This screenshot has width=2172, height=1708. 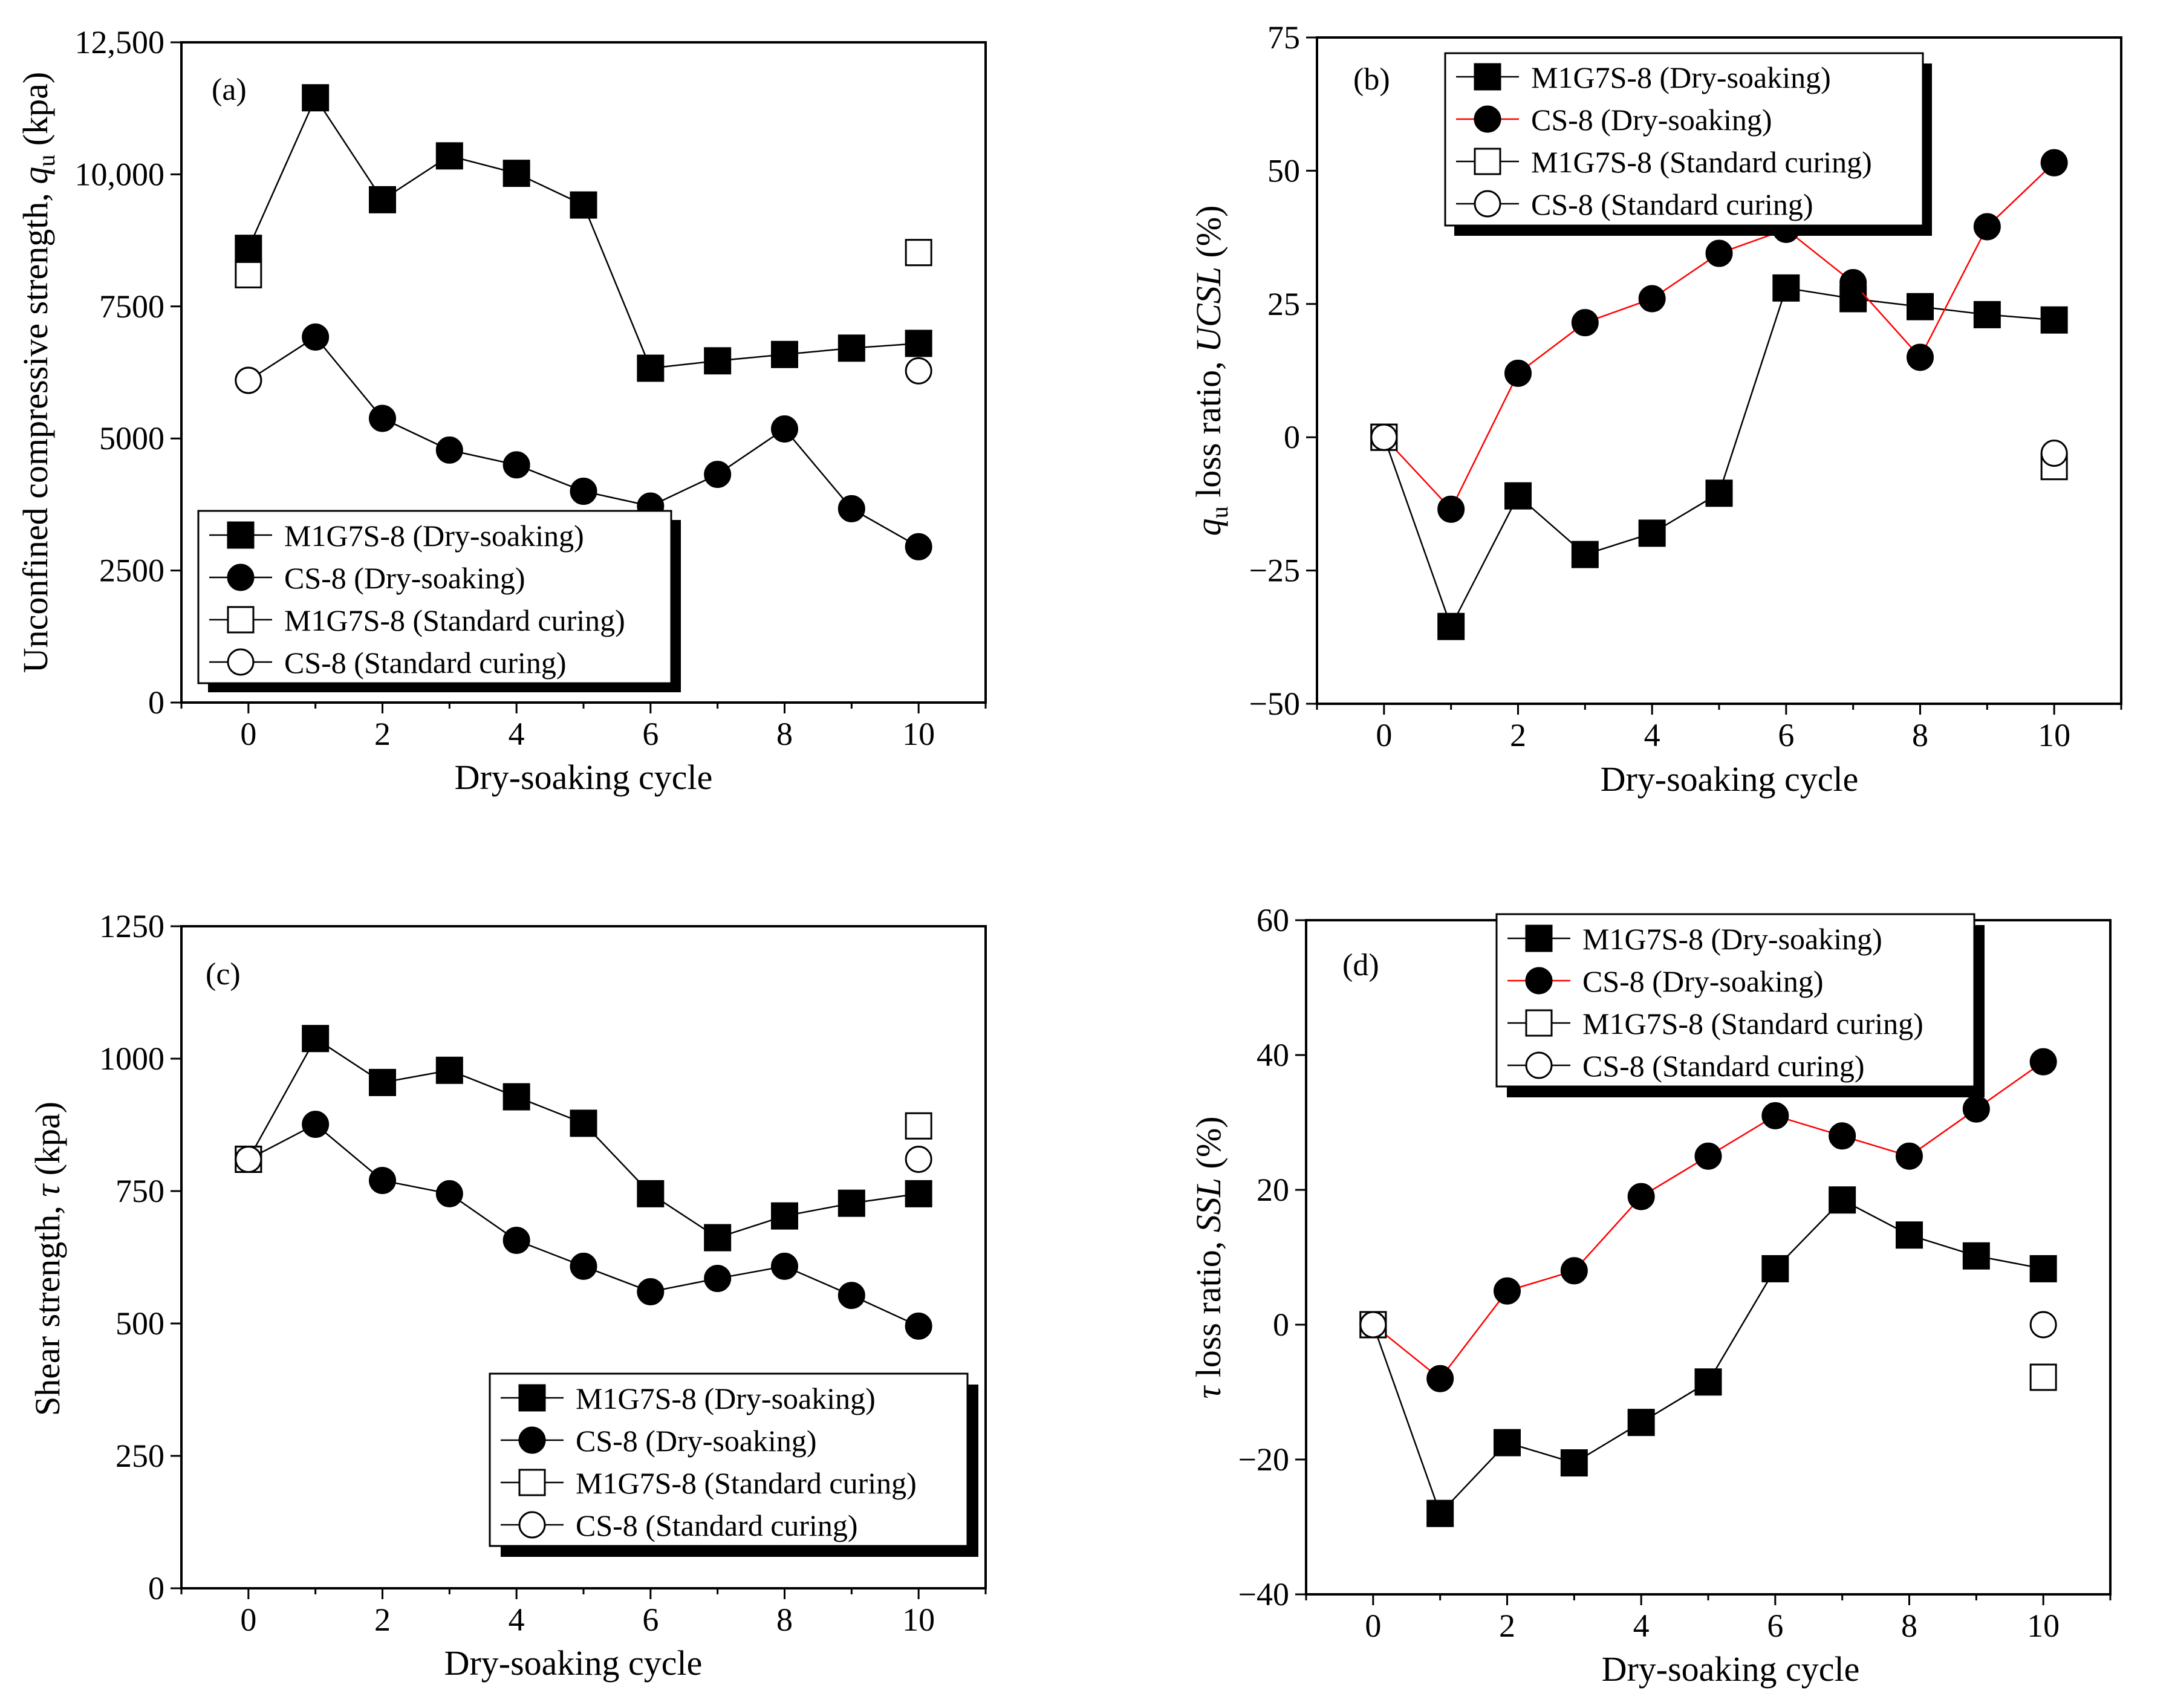 What do you see at coordinates (1752, 1024) in the screenshot?
I see `legend-label: M1G7S-8 (Standard curing)` at bounding box center [1752, 1024].